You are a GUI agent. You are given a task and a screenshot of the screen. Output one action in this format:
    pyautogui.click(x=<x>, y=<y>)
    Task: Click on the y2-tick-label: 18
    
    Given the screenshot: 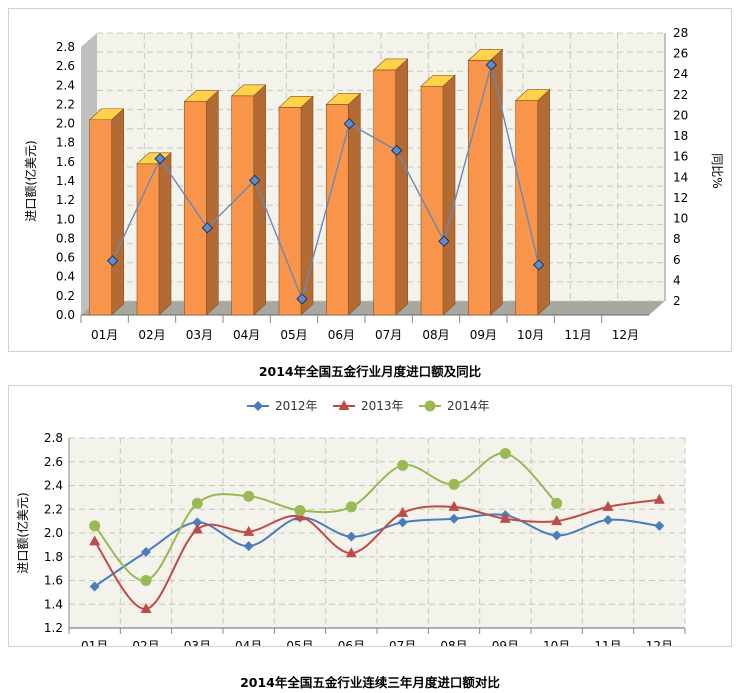 What is the action you would take?
    pyautogui.click(x=680, y=136)
    